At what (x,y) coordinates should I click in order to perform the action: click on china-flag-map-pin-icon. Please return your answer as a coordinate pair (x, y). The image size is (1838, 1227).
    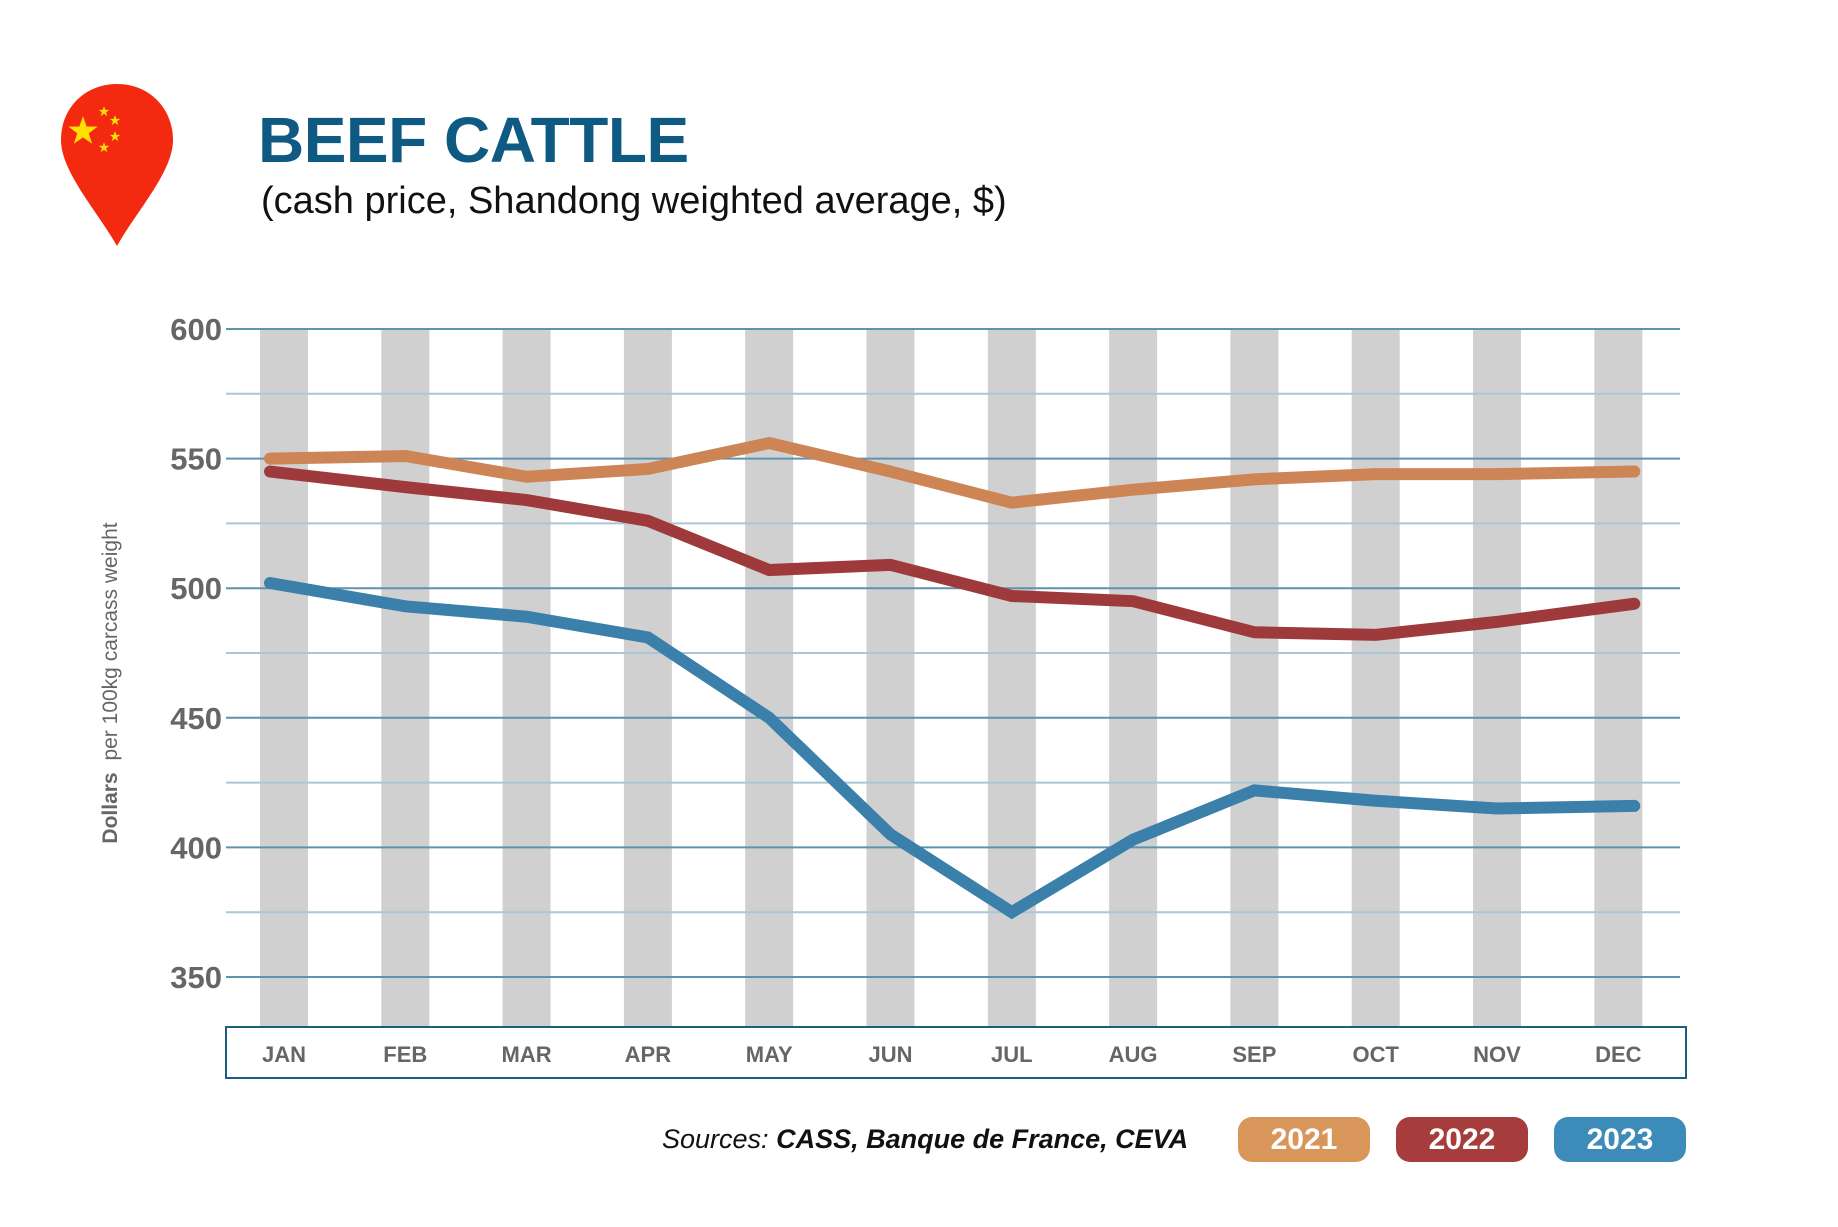
    Looking at the image, I should click on (117, 165).